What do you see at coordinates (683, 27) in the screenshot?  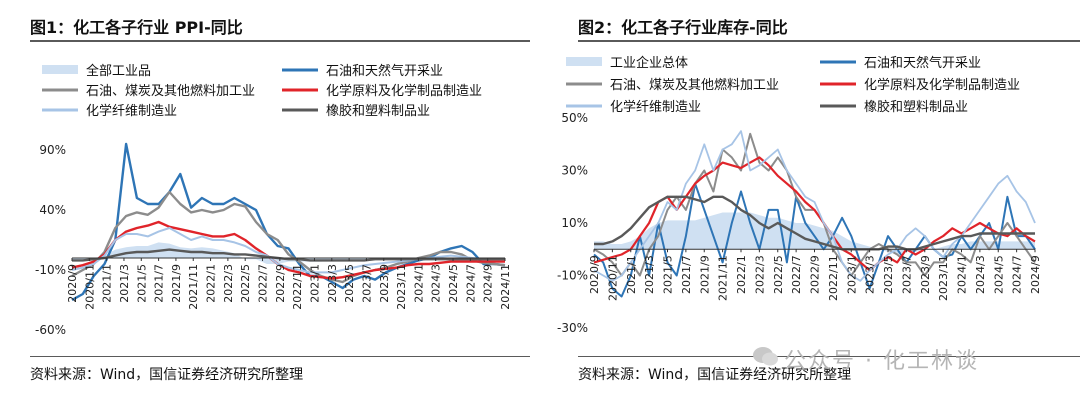 I see `right-chart-title: 图2：化工各子行业库存-同比` at bounding box center [683, 27].